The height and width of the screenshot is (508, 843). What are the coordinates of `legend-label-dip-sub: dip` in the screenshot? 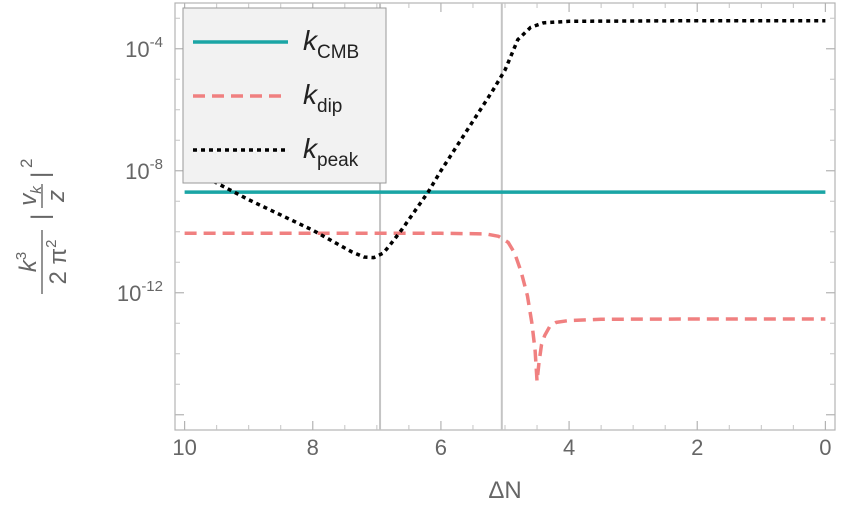 It's located at (329, 106).